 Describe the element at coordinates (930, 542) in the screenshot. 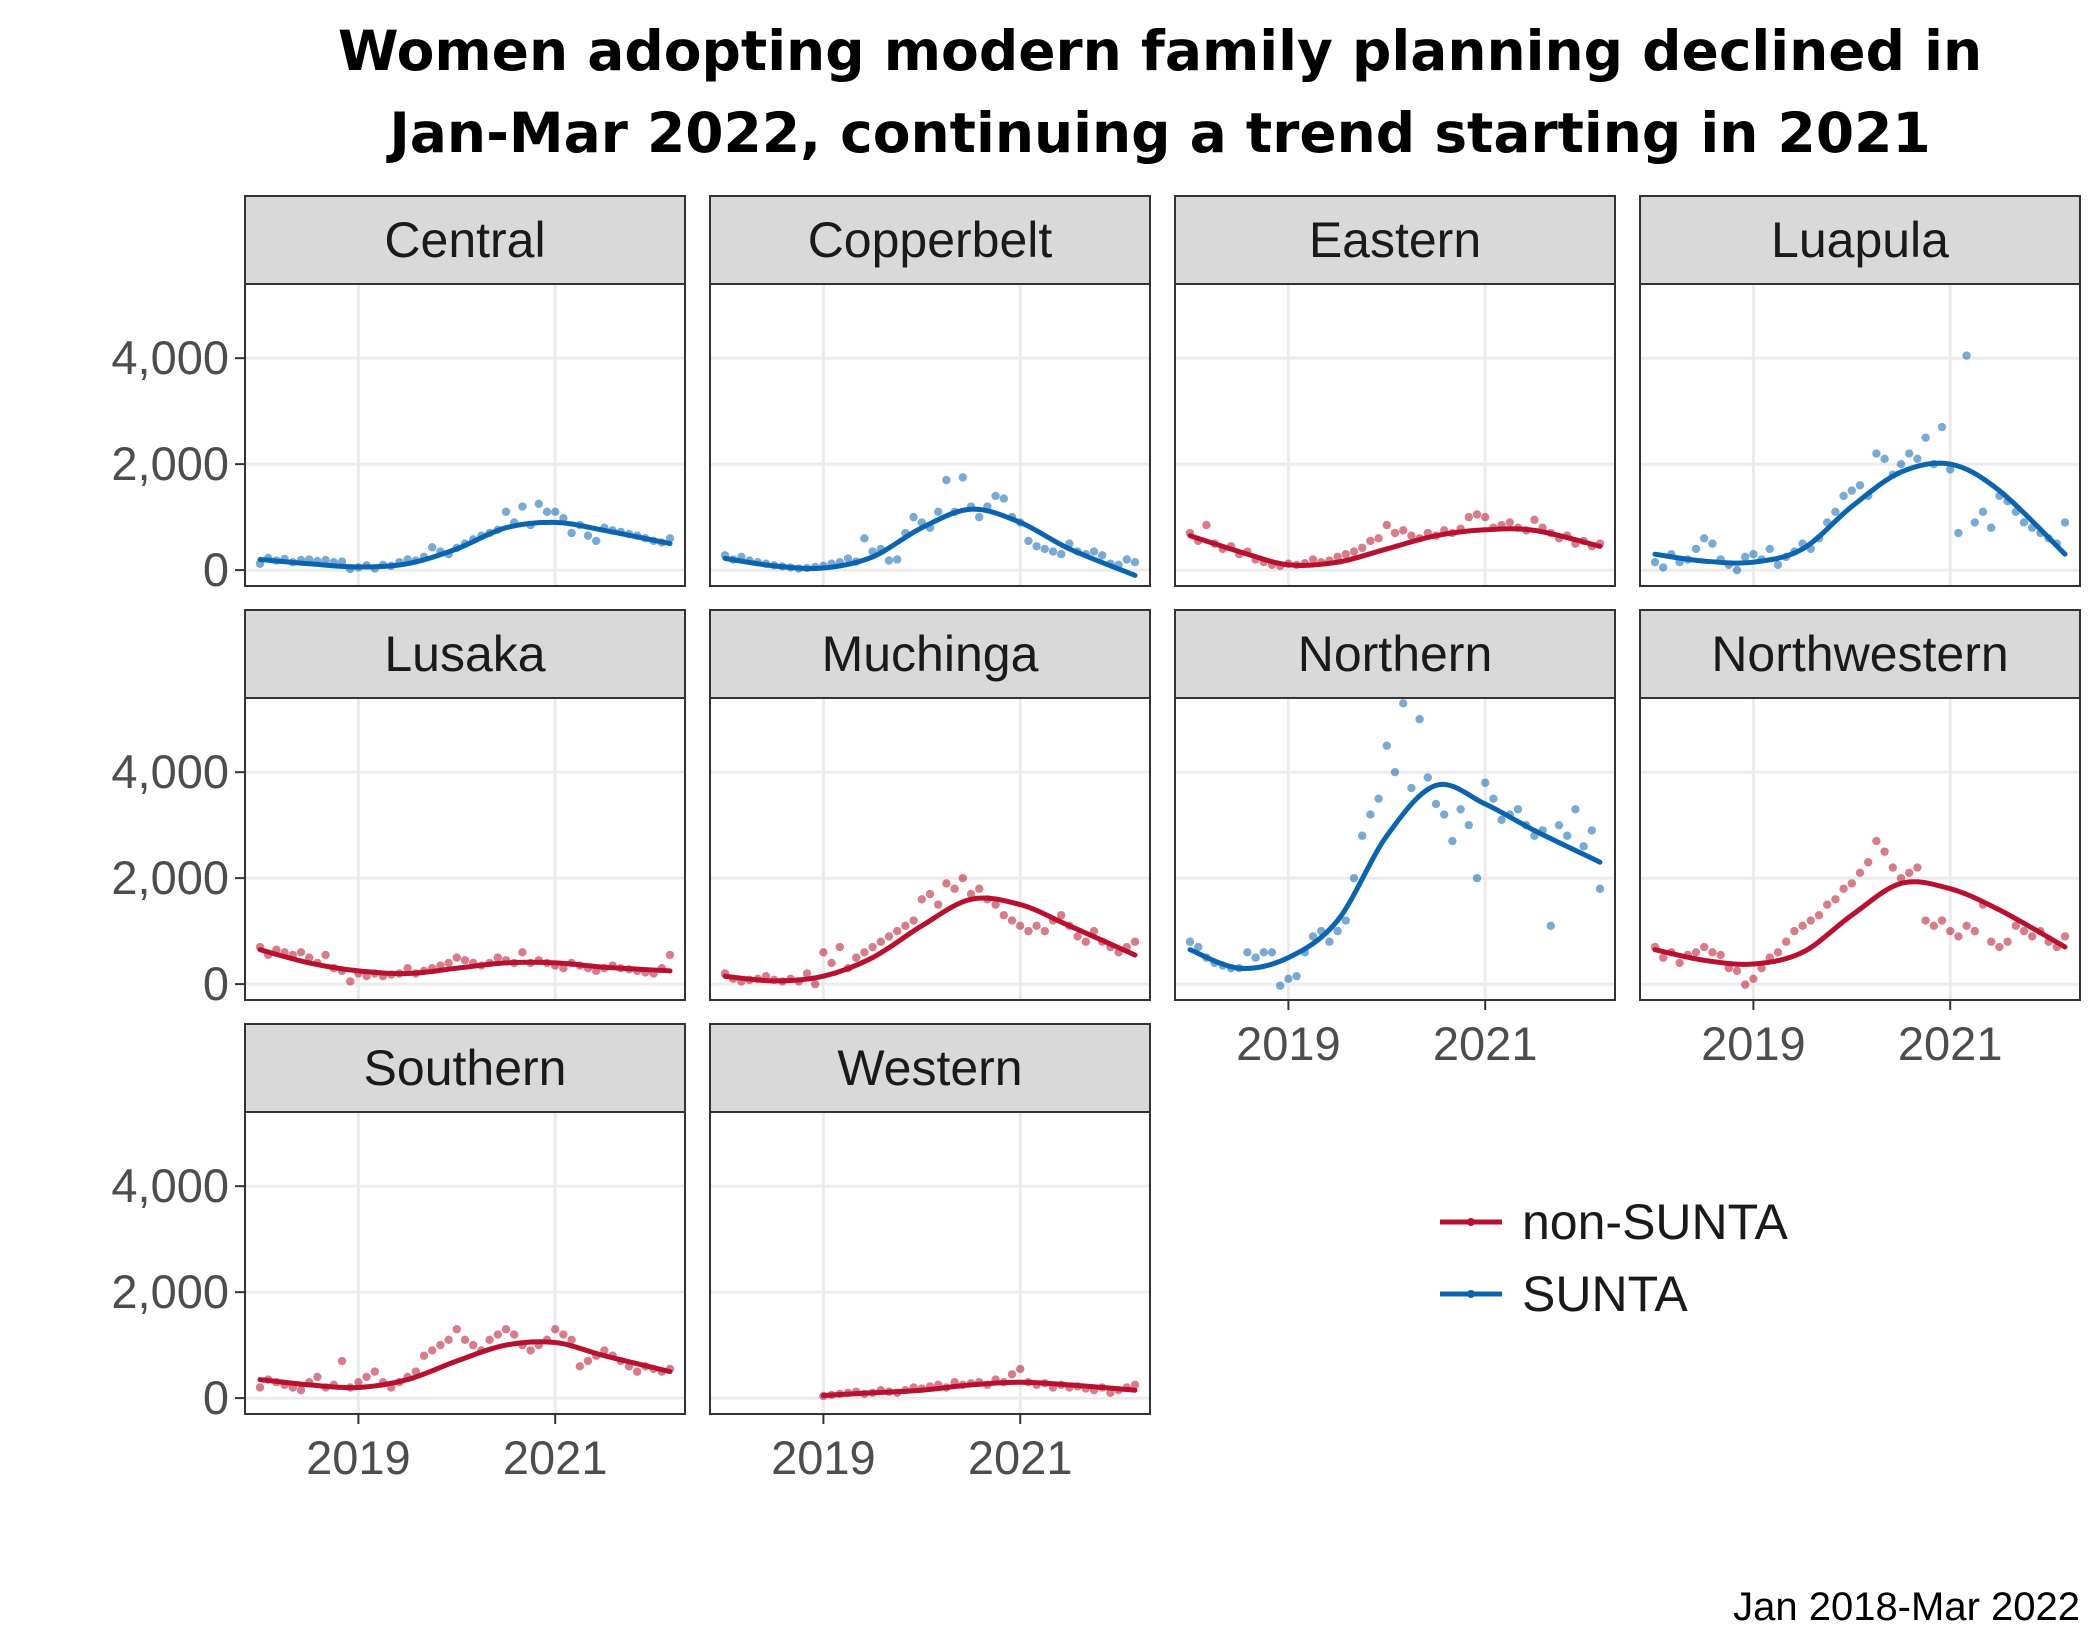

I see `trend-line-sunta` at that location.